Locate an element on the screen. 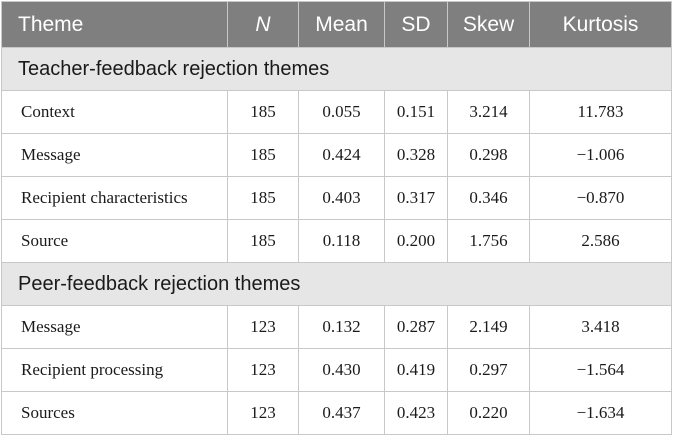  cell-theme: Recipient processing is located at coordinates (114, 370).